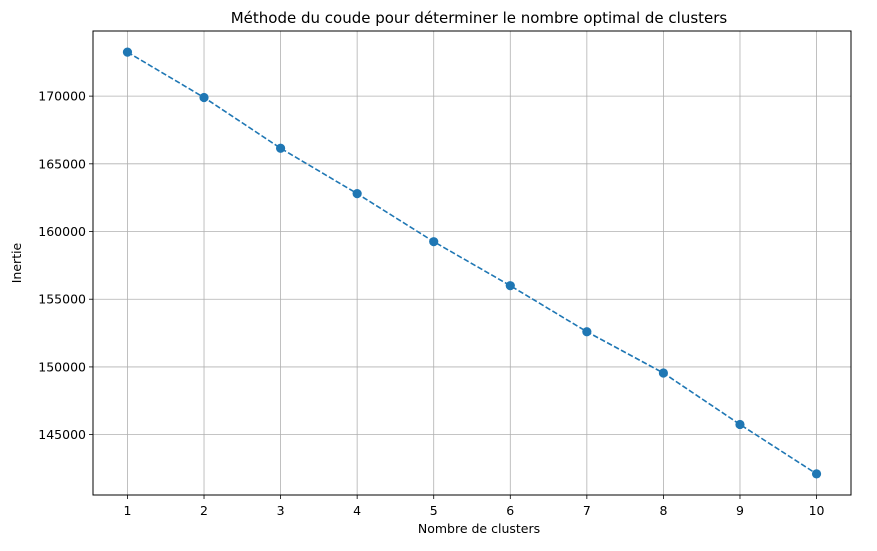  What do you see at coordinates (434, 510) in the screenshot?
I see `x-tick-label: 5` at bounding box center [434, 510].